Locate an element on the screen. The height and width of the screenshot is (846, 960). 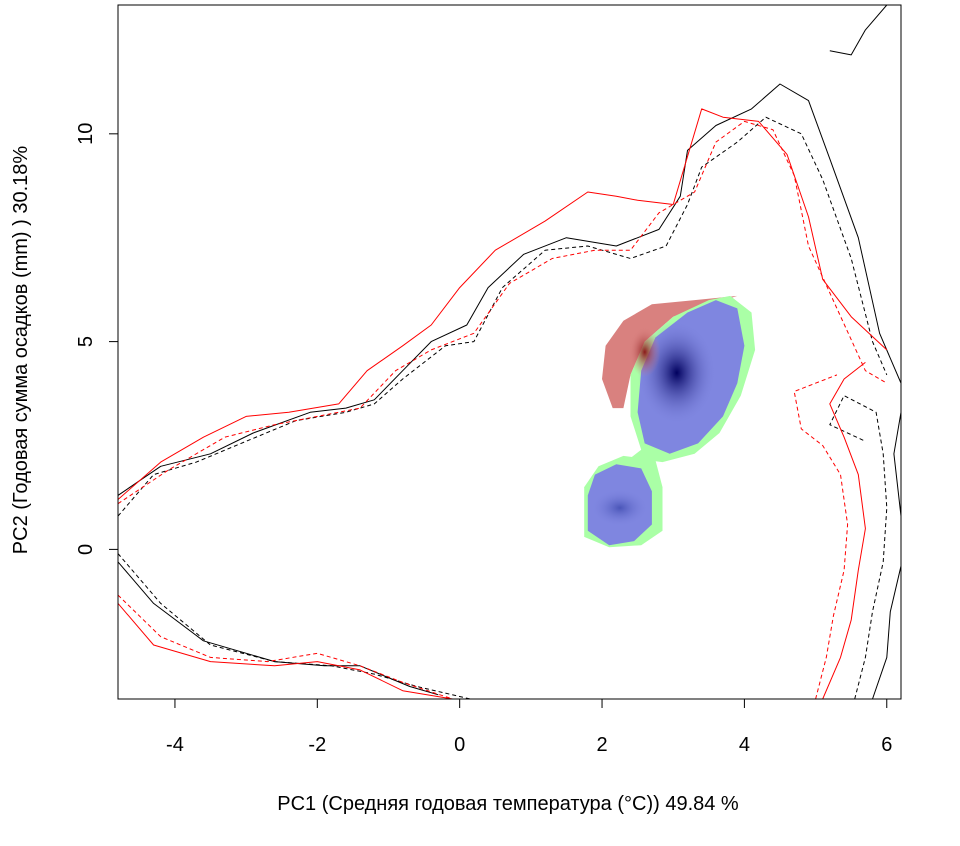
contour-black-solid-bottom is located at coordinates (278, 628).